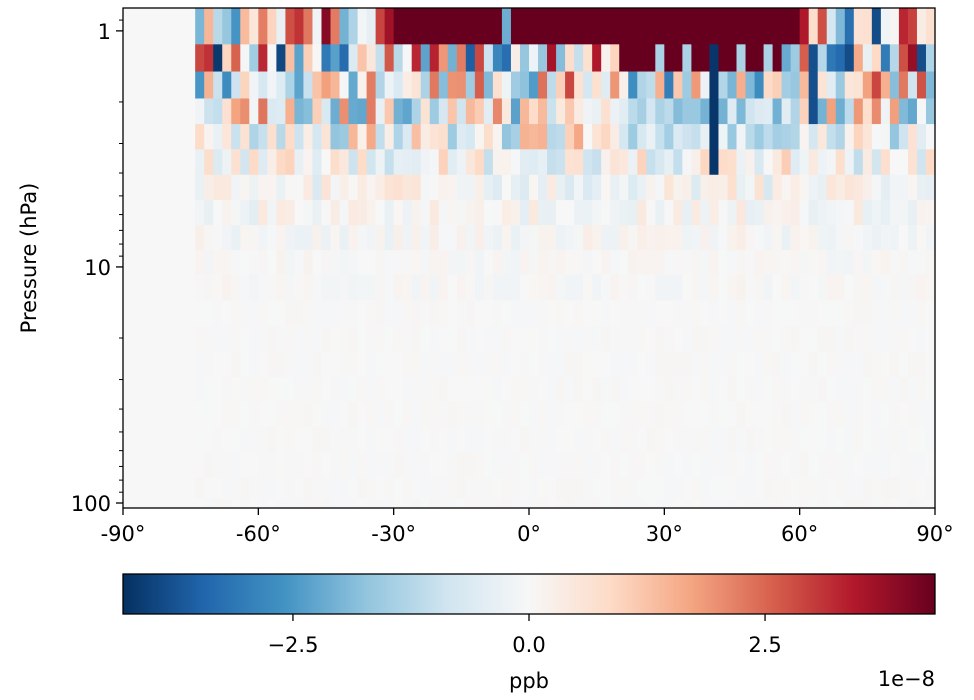 The height and width of the screenshot is (700, 974). What do you see at coordinates (906, 679) in the screenshot?
I see `colorbar-offset-label: 1e−8` at bounding box center [906, 679].